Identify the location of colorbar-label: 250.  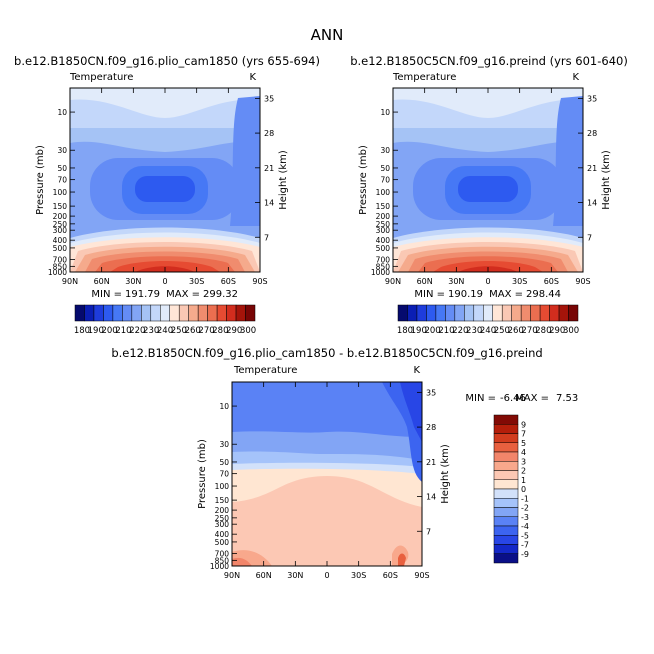
(179, 331).